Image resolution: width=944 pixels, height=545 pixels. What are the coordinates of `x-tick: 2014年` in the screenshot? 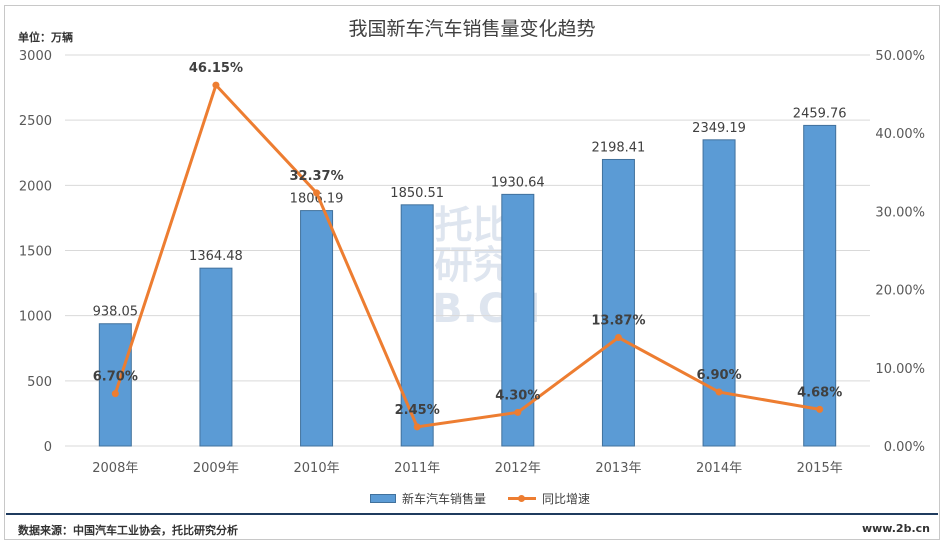 It's located at (719, 468).